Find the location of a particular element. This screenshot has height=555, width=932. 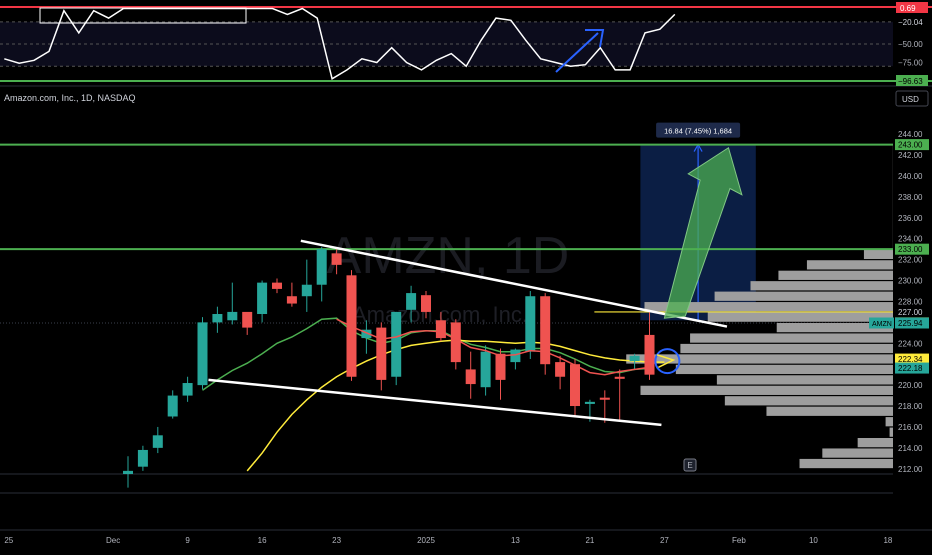

earnings-marker-label: E is located at coordinates (689, 465).